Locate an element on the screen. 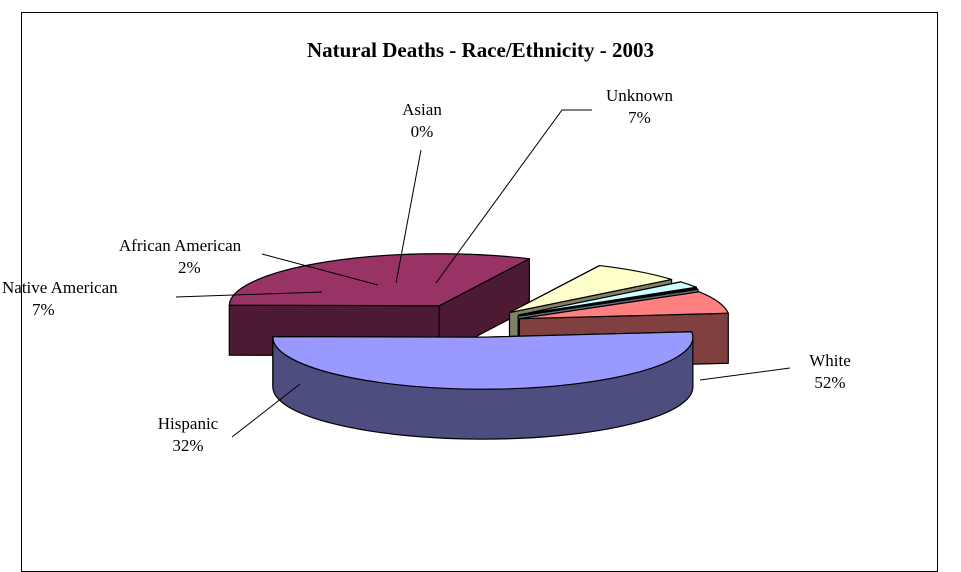 The height and width of the screenshot is (572, 961). label-hispanic-pct: 32% is located at coordinates (188, 445).